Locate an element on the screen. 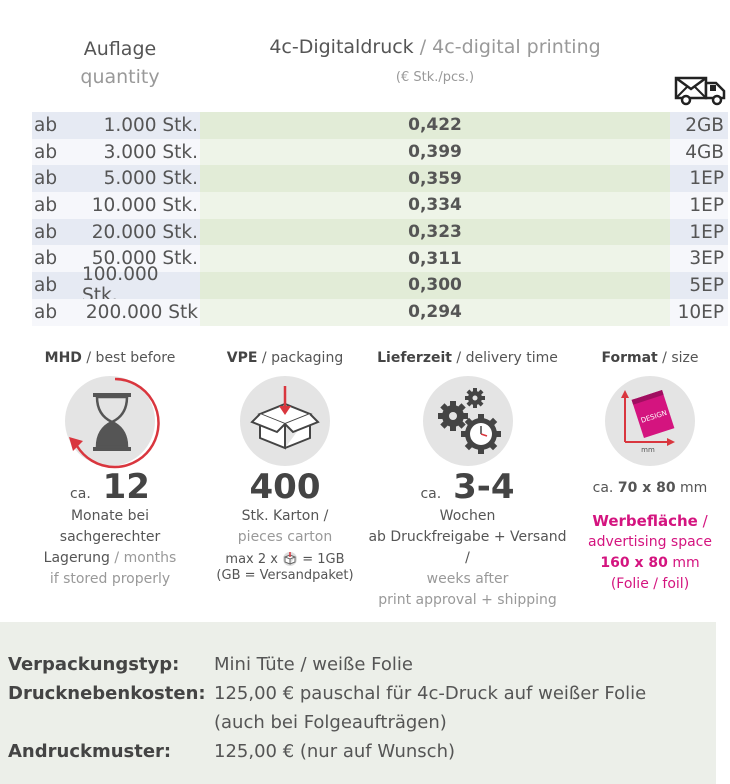  table-row: ab 10.000 Stk. 0,334 1EP is located at coordinates (380, 205).